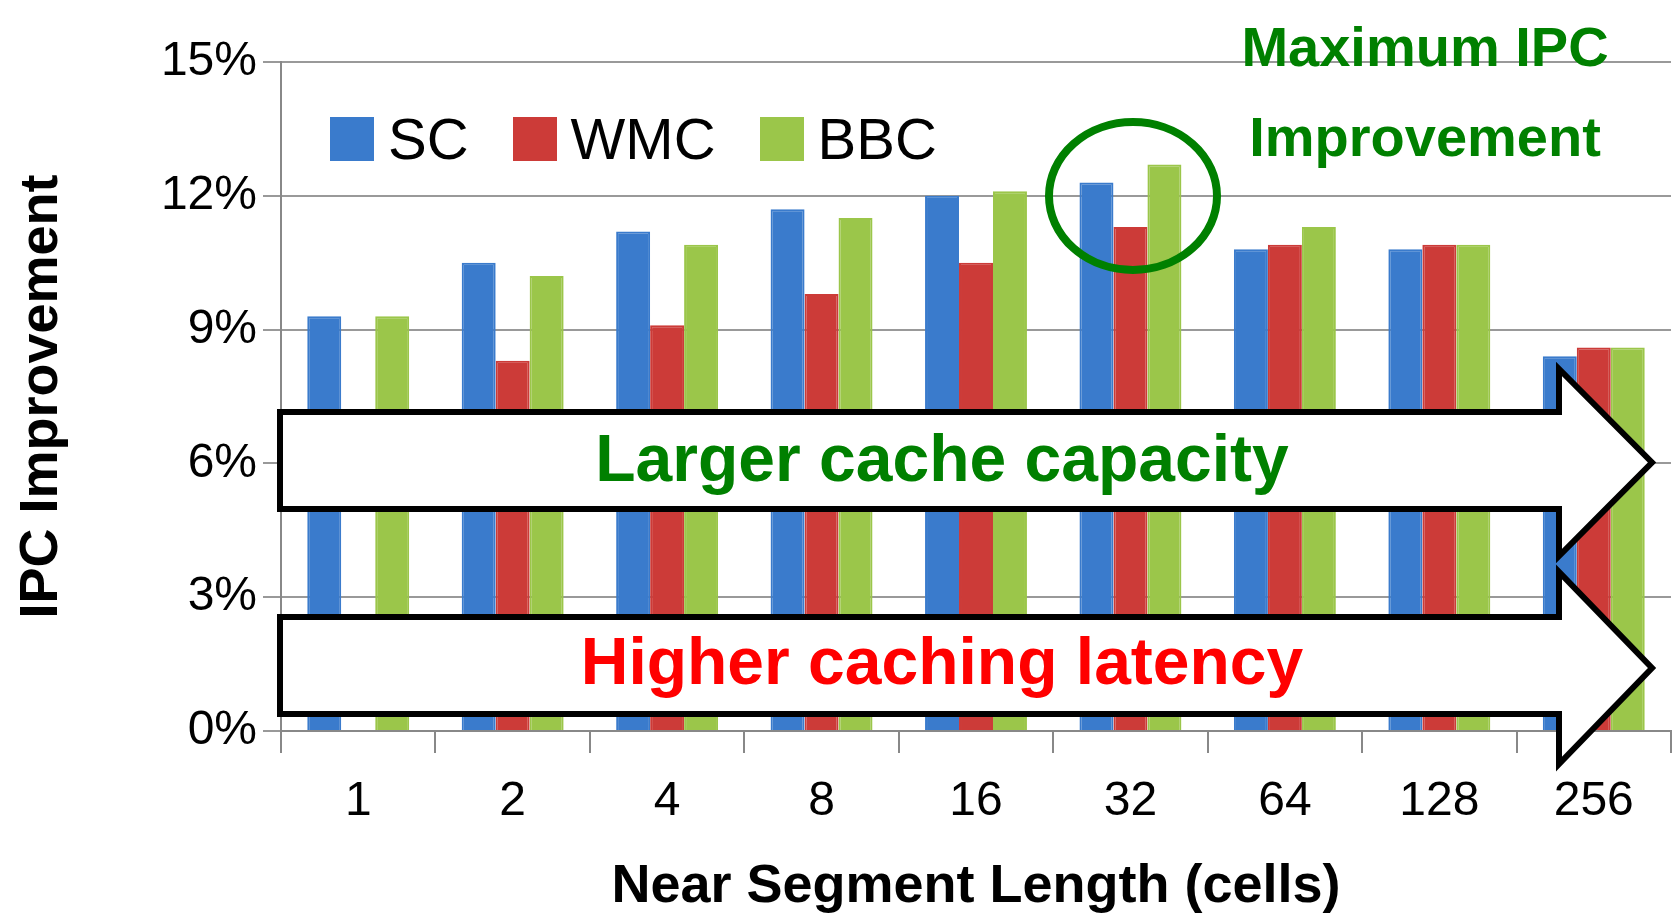  Describe the element at coordinates (942, 458) in the screenshot. I see `annotation: Larger cache capacity` at that location.